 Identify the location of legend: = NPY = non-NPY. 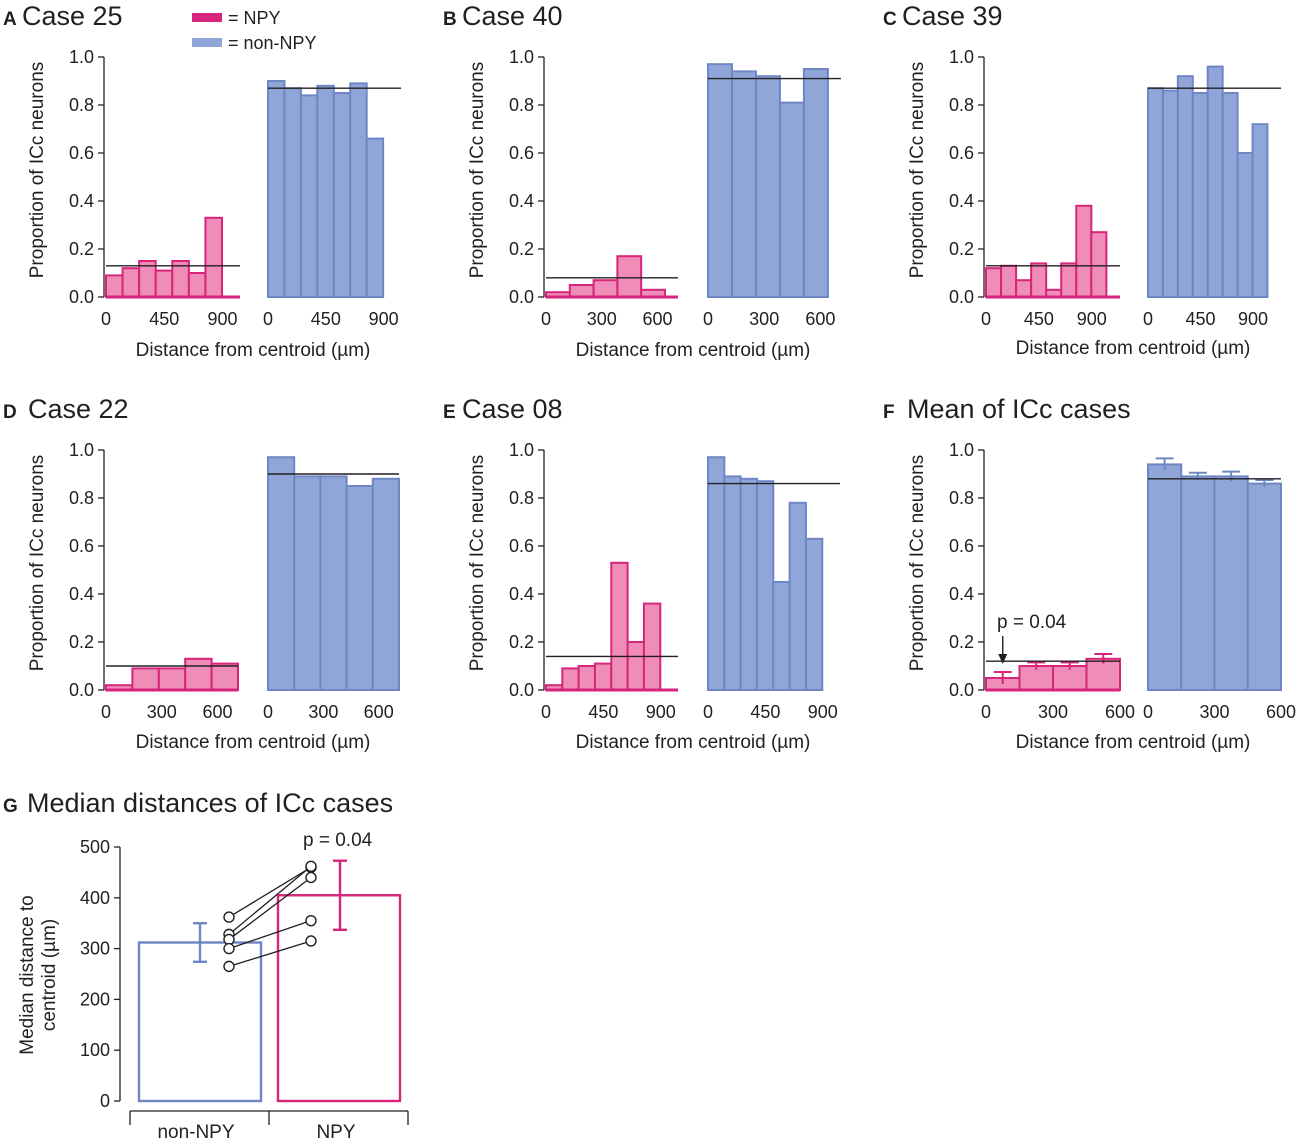
(254, 30).